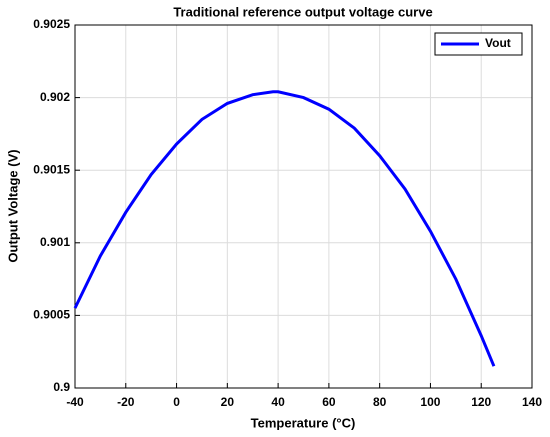  Describe the element at coordinates (126, 402) in the screenshot. I see `x-tick-label: -20` at that location.